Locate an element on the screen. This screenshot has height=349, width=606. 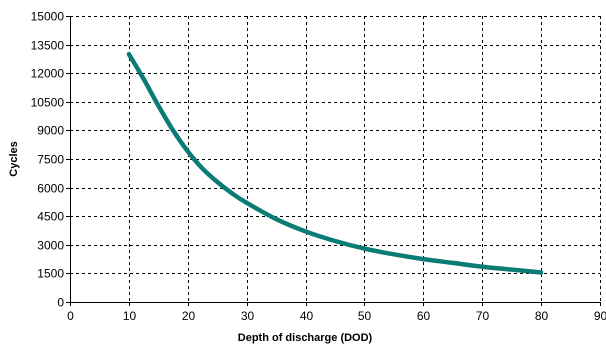
x-axis-title: Depth of discharge (DOD) is located at coordinates (305, 338).